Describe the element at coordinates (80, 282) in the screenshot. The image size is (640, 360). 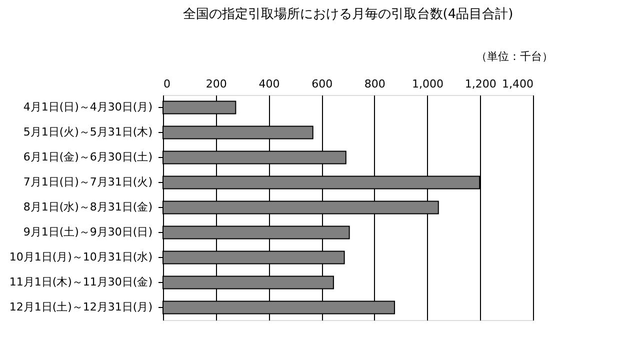
I see `y-tick-label: 11月1日(木)～11月30日(金)` at that location.